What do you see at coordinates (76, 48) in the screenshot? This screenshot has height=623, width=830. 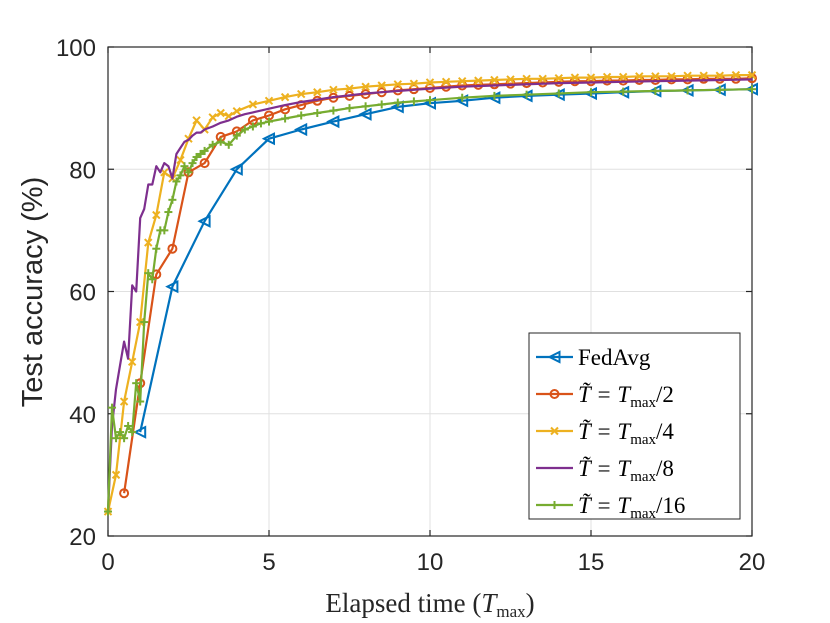 I see `y-tick-label: 100` at bounding box center [76, 48].